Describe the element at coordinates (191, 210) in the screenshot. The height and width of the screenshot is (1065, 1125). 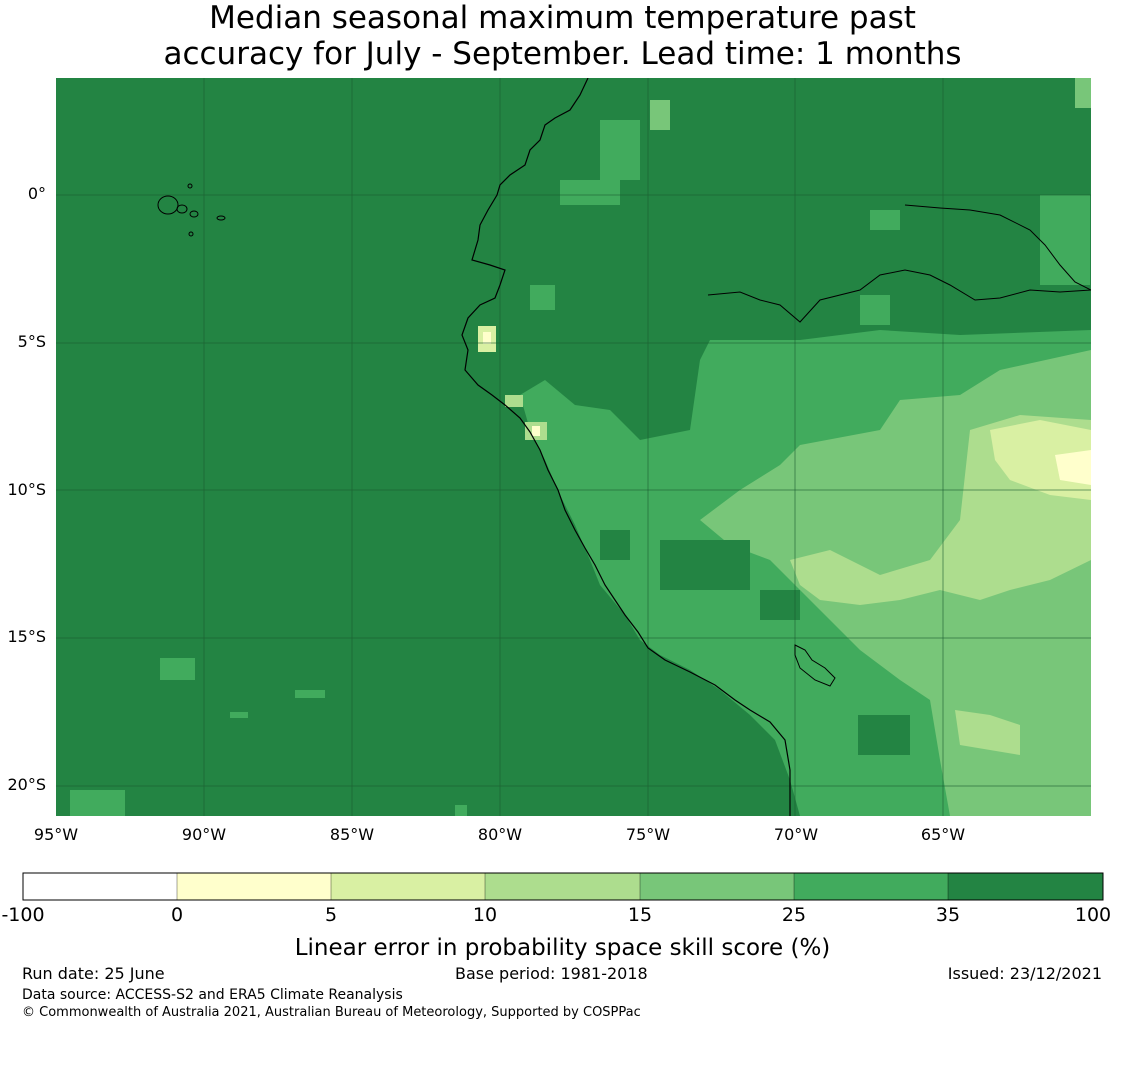
I see `galapagos-islands` at that location.